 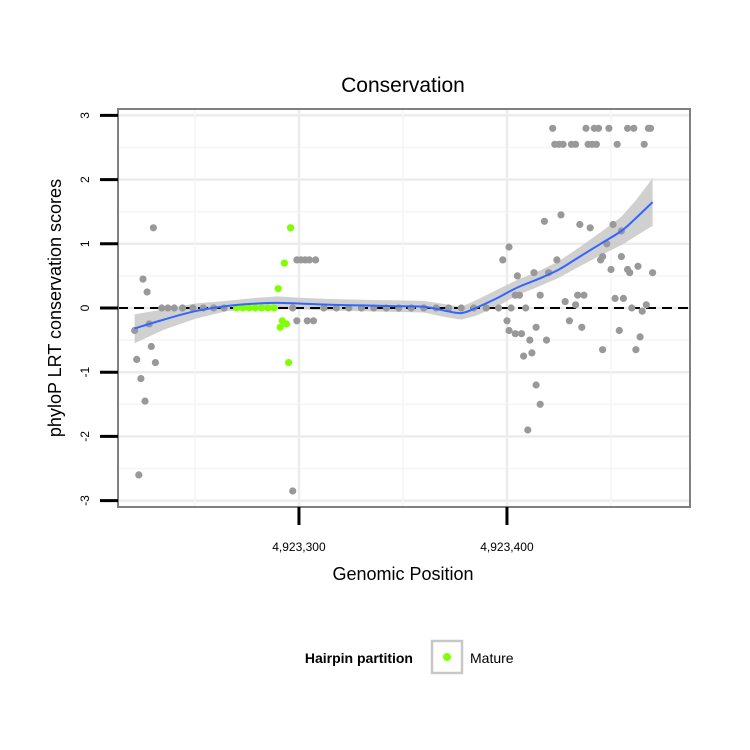 I want to click on y-axis-title: phyloP LRT conservation scores, so click(x=55, y=308).